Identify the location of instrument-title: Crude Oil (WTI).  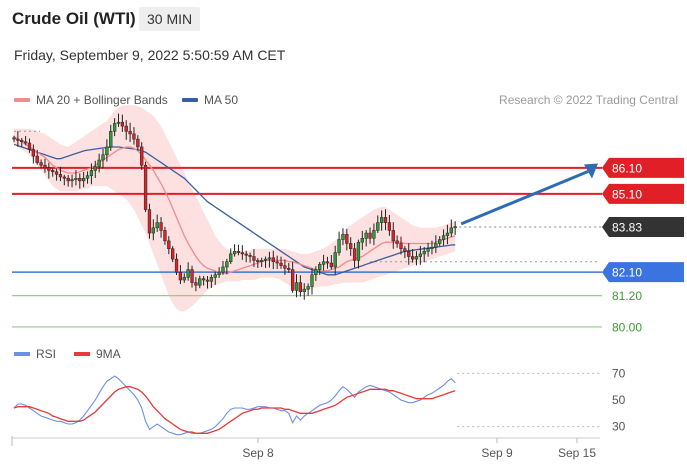
(74, 18).